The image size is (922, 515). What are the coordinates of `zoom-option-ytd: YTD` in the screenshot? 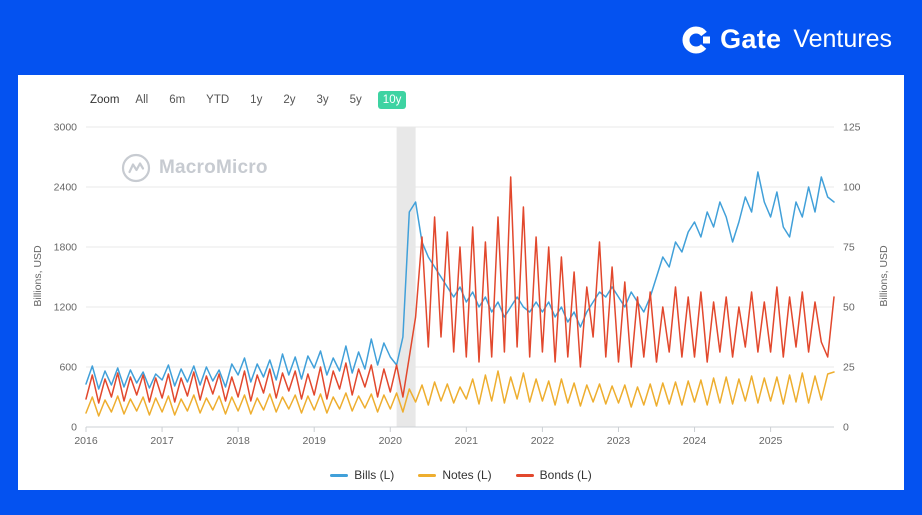 It's located at (218, 100).